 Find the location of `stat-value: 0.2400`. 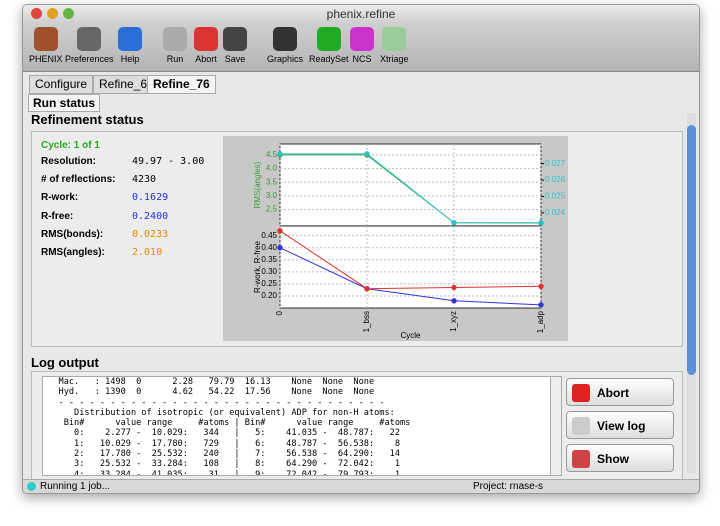

stat-value: 0.2400 is located at coordinates (150, 216).